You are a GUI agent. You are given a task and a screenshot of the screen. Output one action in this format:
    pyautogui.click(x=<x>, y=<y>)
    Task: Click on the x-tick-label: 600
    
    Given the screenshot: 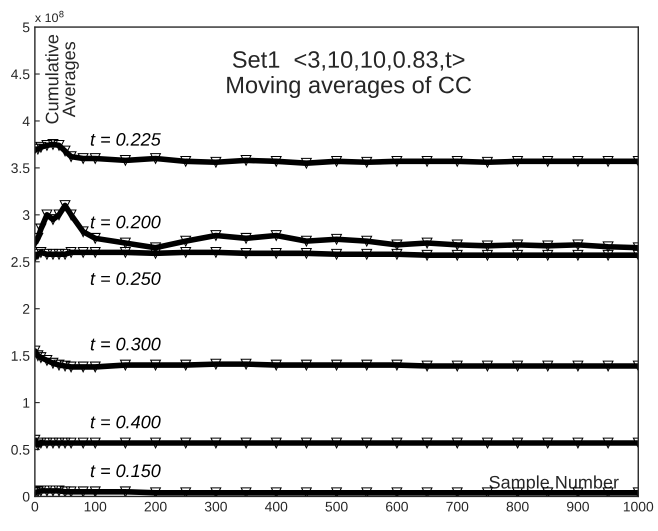 What is the action you would take?
    pyautogui.click(x=397, y=507)
    